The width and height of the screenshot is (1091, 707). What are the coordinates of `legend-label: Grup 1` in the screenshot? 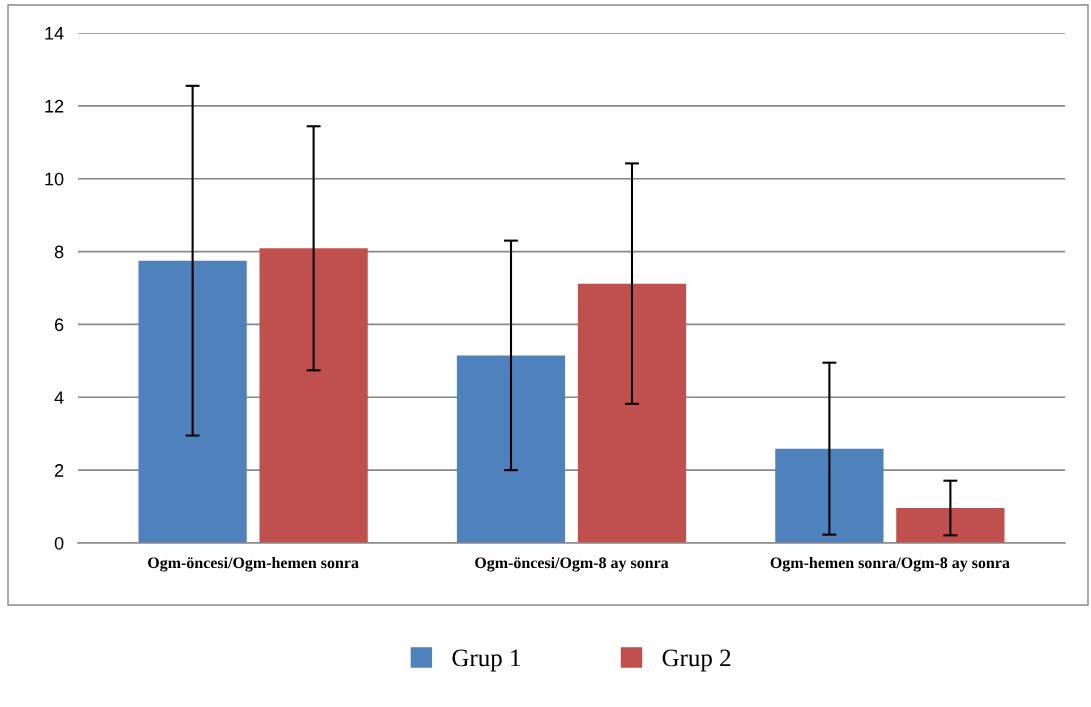 It's located at (486, 660).